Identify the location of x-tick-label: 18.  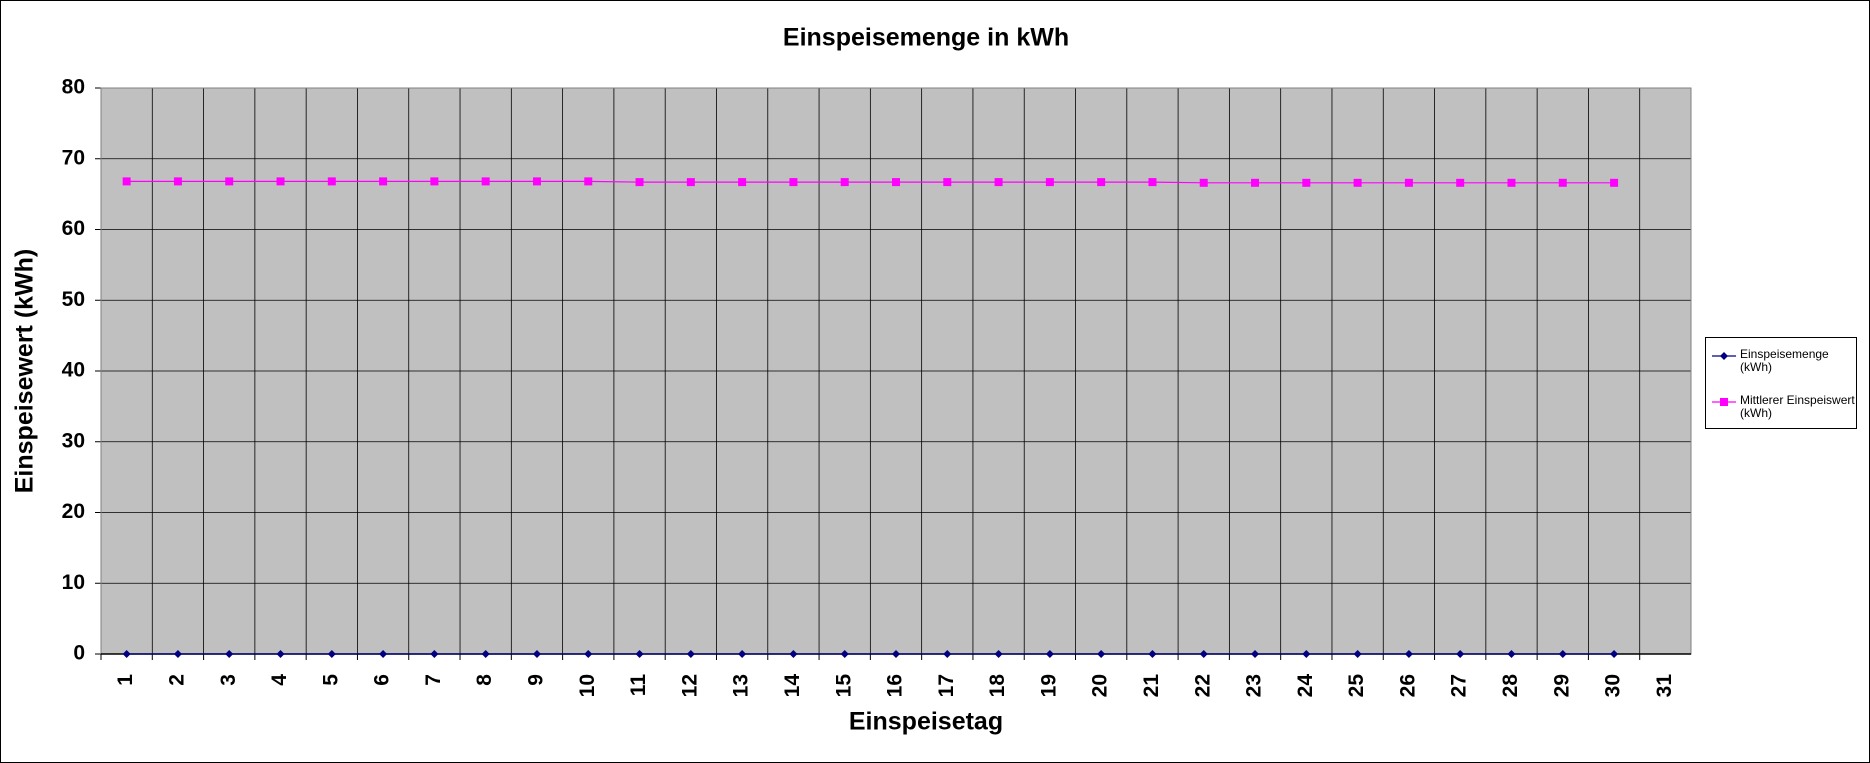
(997, 686).